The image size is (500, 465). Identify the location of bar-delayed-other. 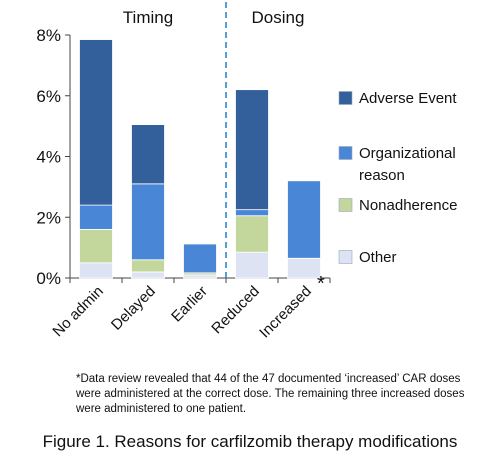
(148, 275).